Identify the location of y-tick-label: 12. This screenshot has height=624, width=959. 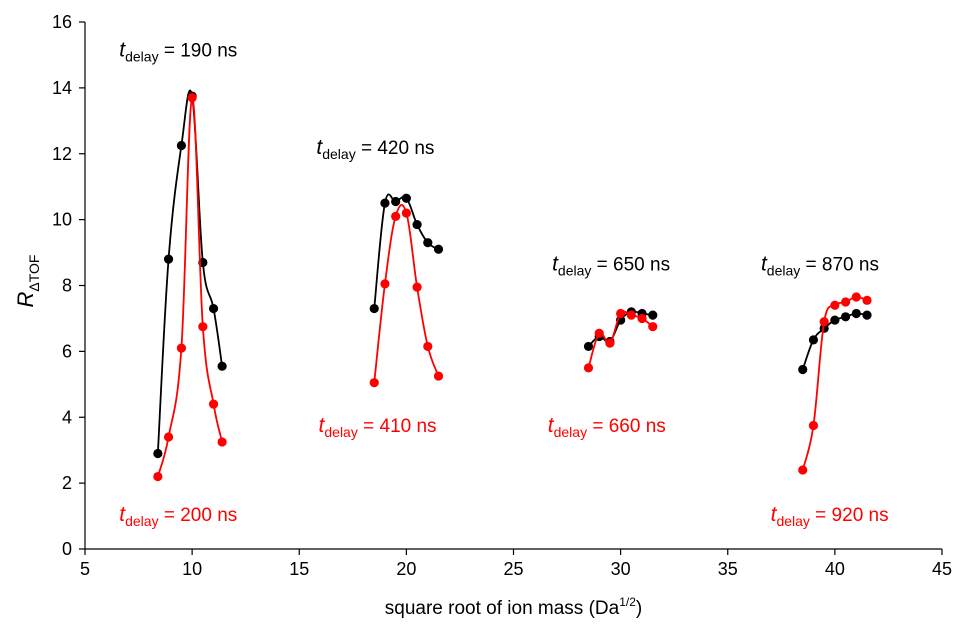
(62, 154).